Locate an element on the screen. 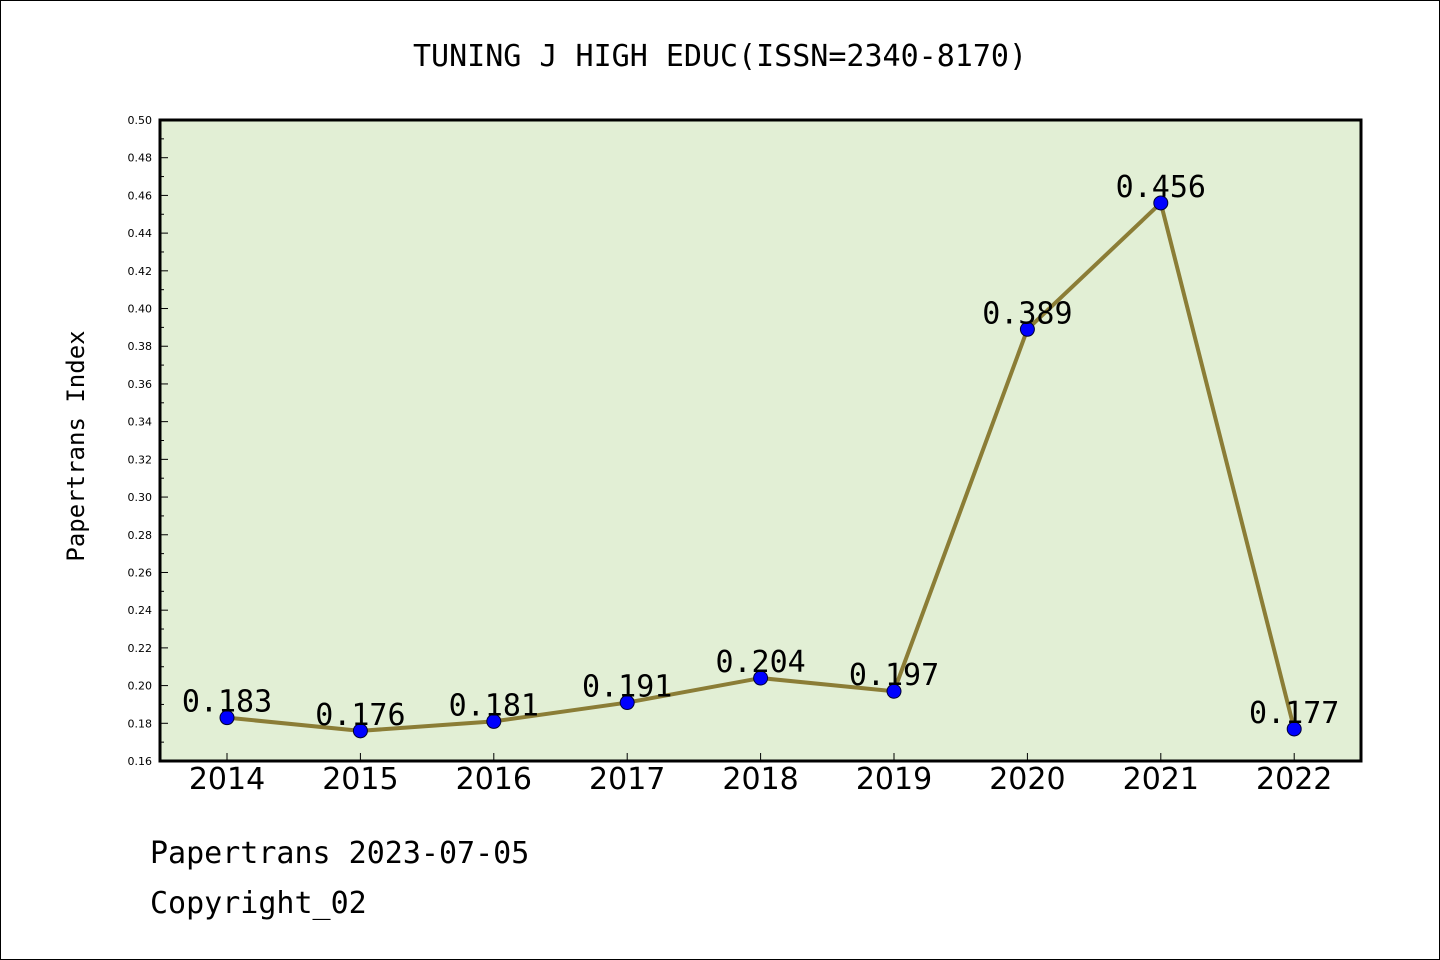  data-label: 0.204 is located at coordinates (760, 662).